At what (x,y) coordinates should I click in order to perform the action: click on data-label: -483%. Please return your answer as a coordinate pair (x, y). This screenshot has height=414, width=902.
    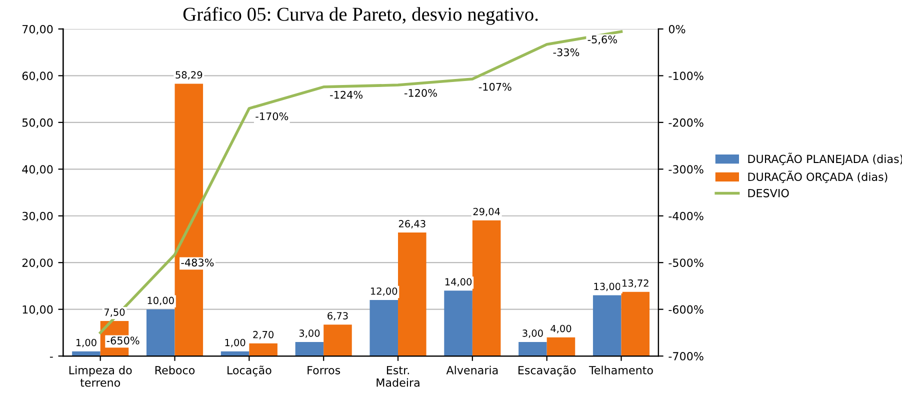
    Looking at the image, I should click on (197, 262).